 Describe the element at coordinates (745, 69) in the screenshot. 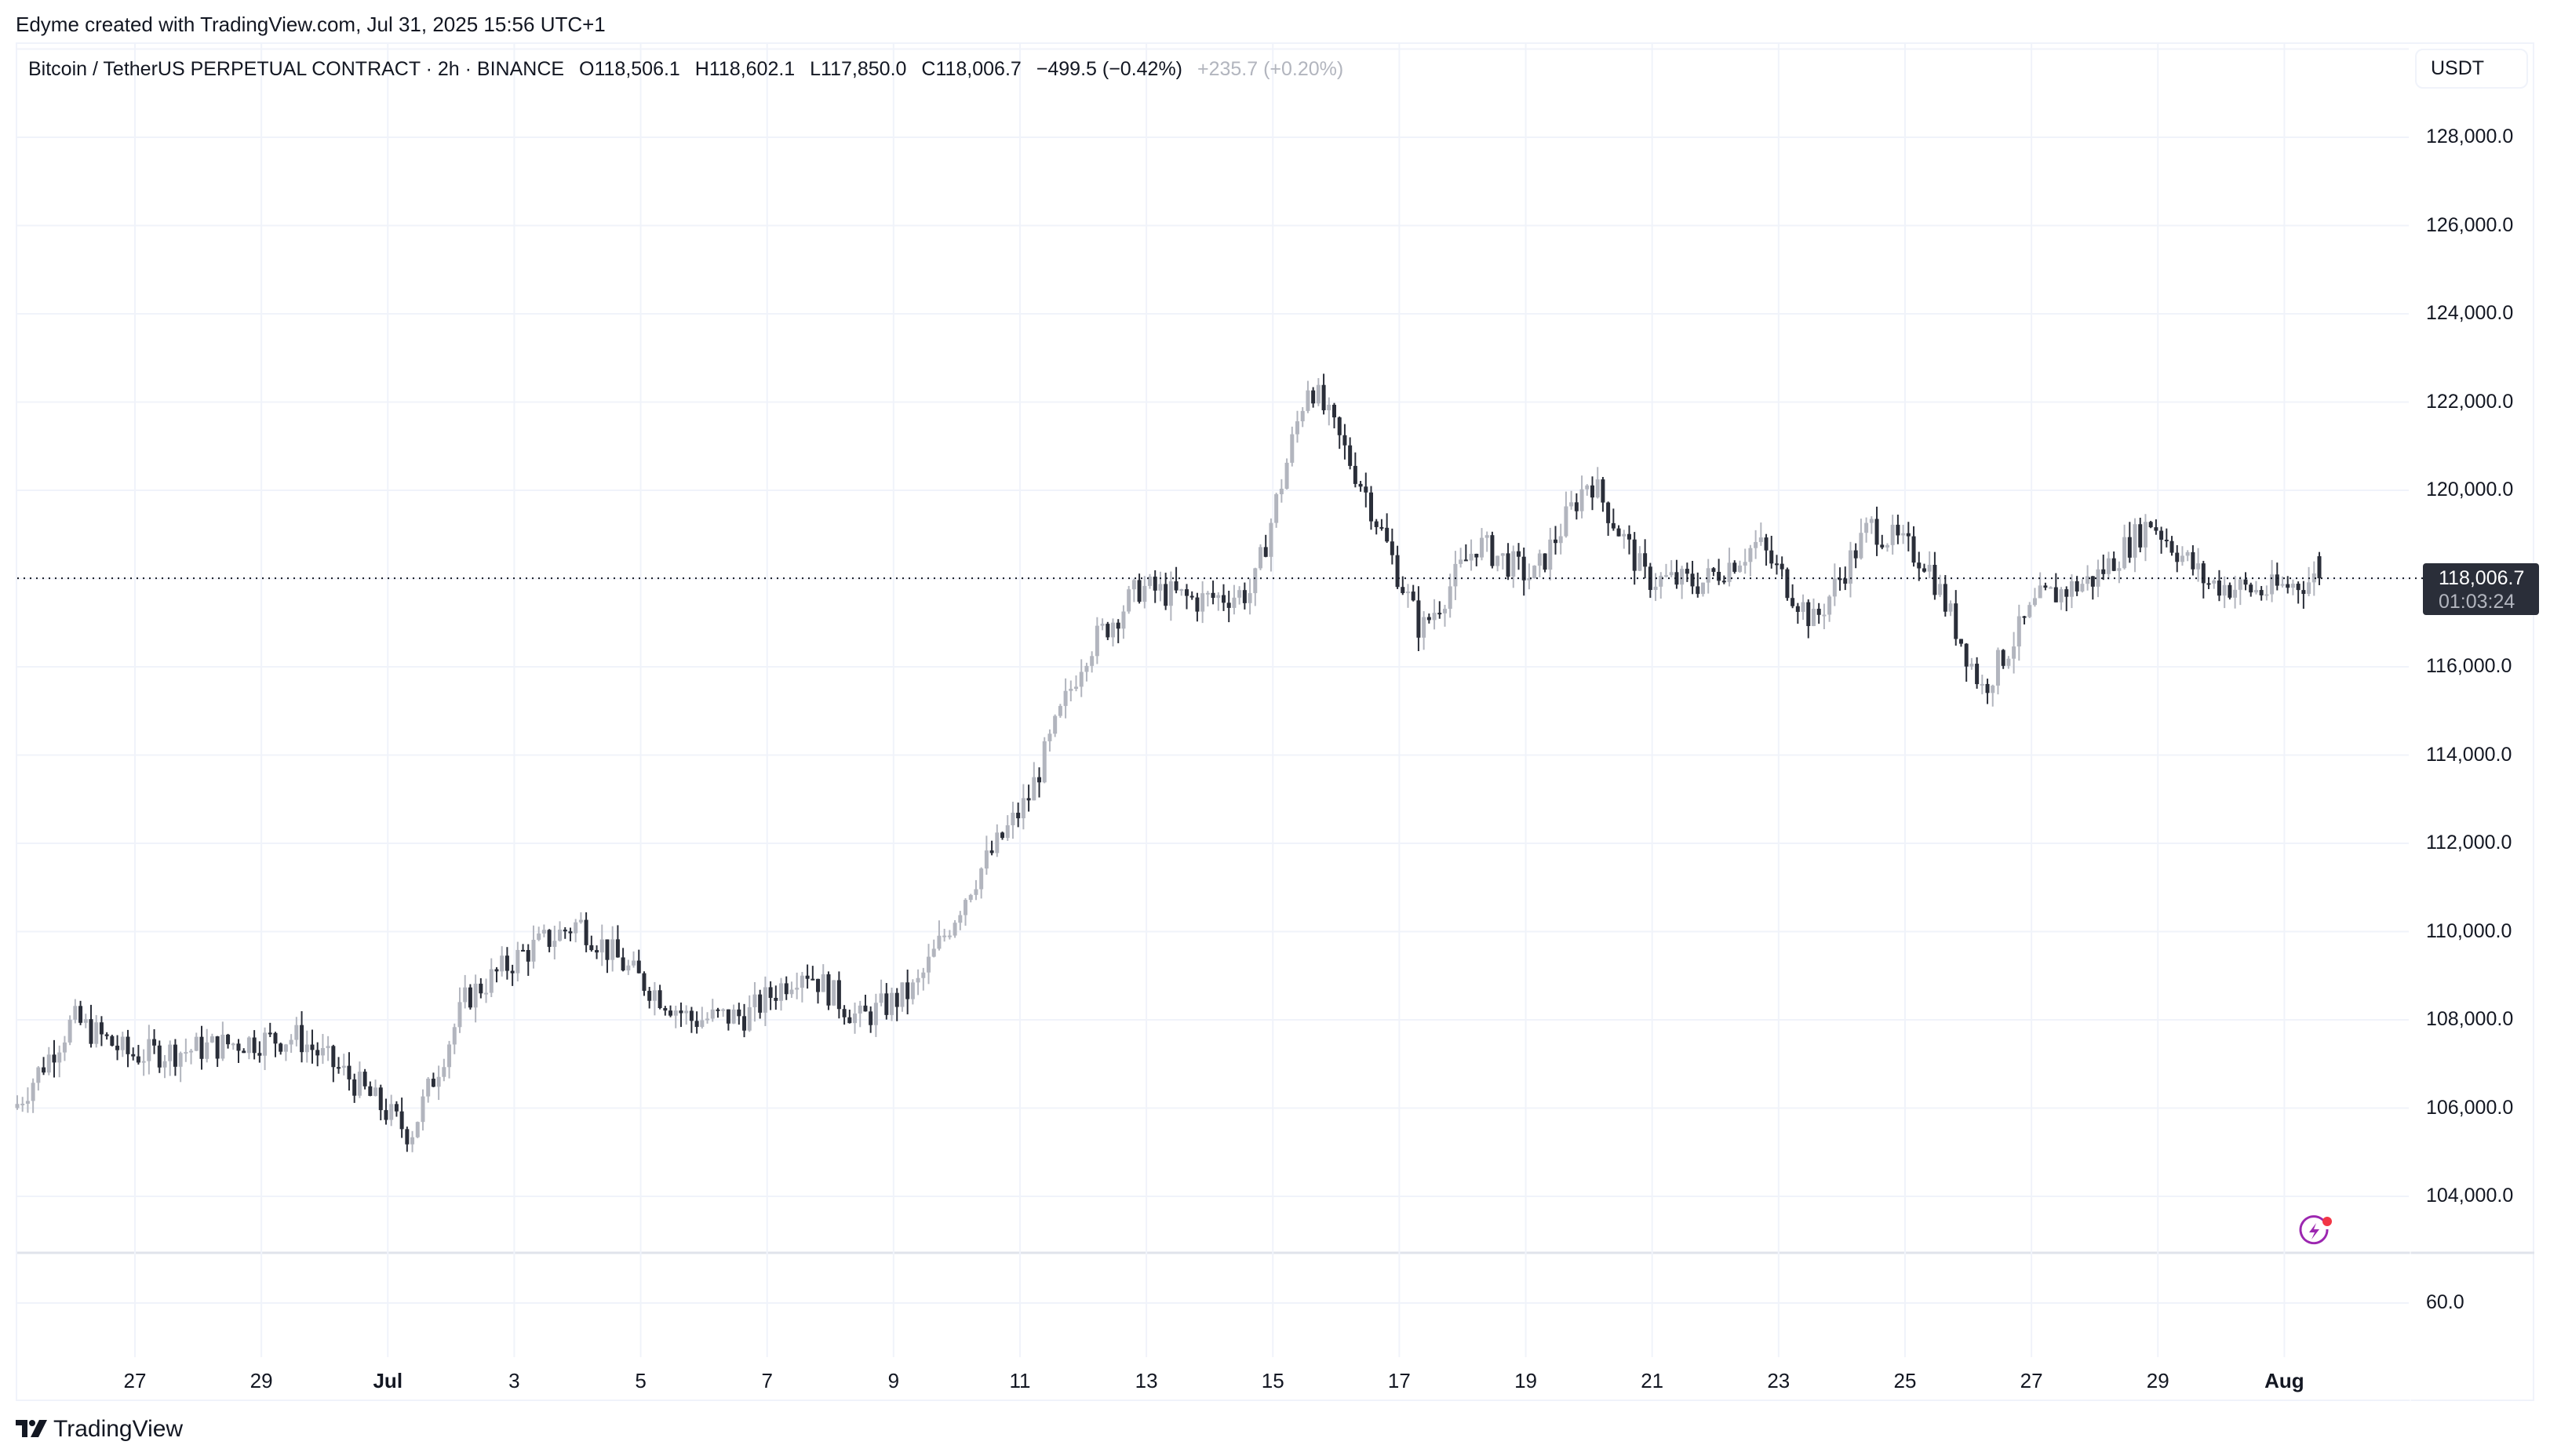

I see `ohlc-high: H118,602.1` at that location.